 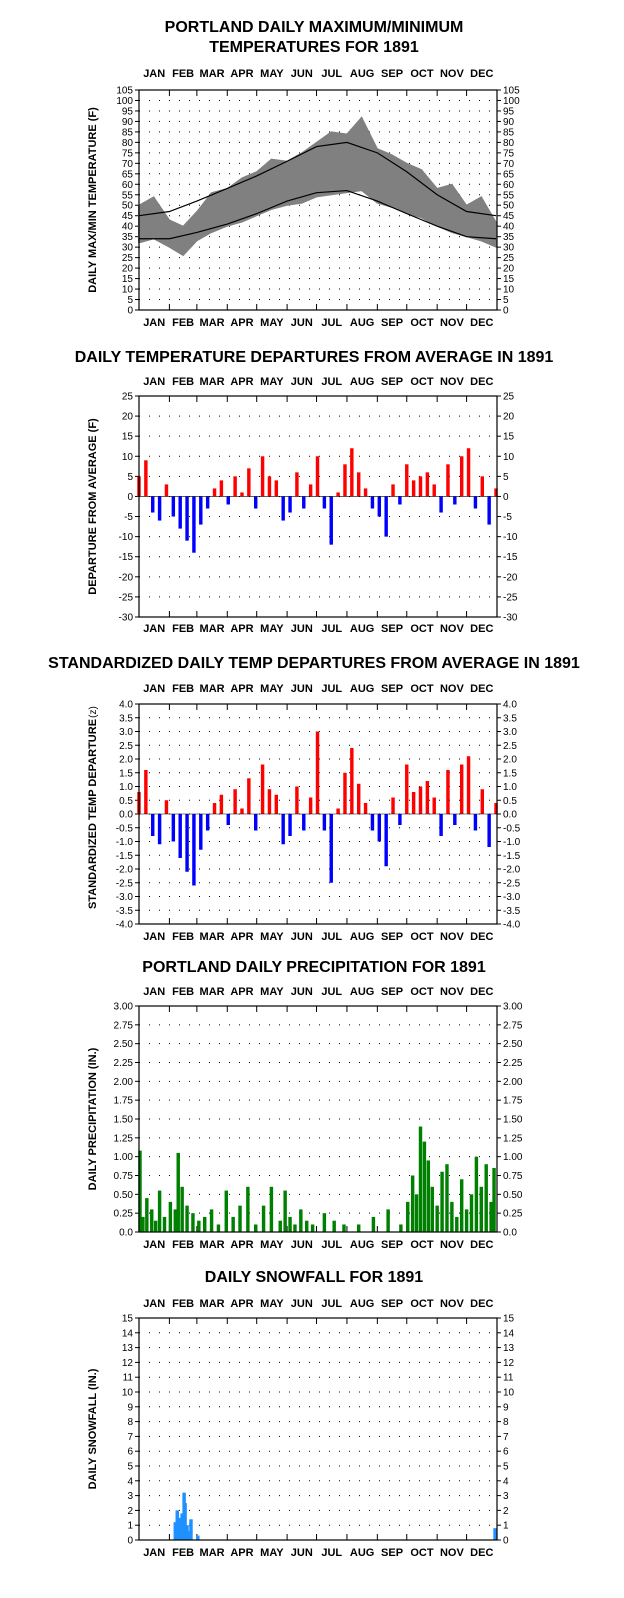 I want to click on data-marks, so click(x=317, y=808).